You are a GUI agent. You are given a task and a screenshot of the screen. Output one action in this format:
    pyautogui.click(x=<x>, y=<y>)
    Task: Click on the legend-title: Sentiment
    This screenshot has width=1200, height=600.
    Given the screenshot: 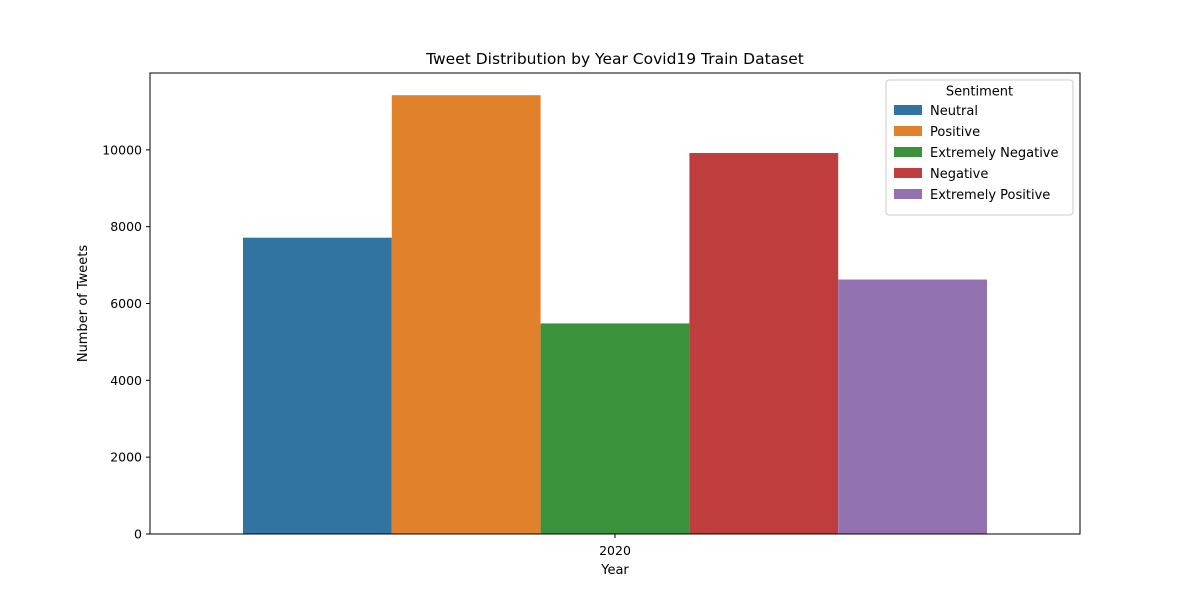 What is the action you would take?
    pyautogui.click(x=979, y=92)
    